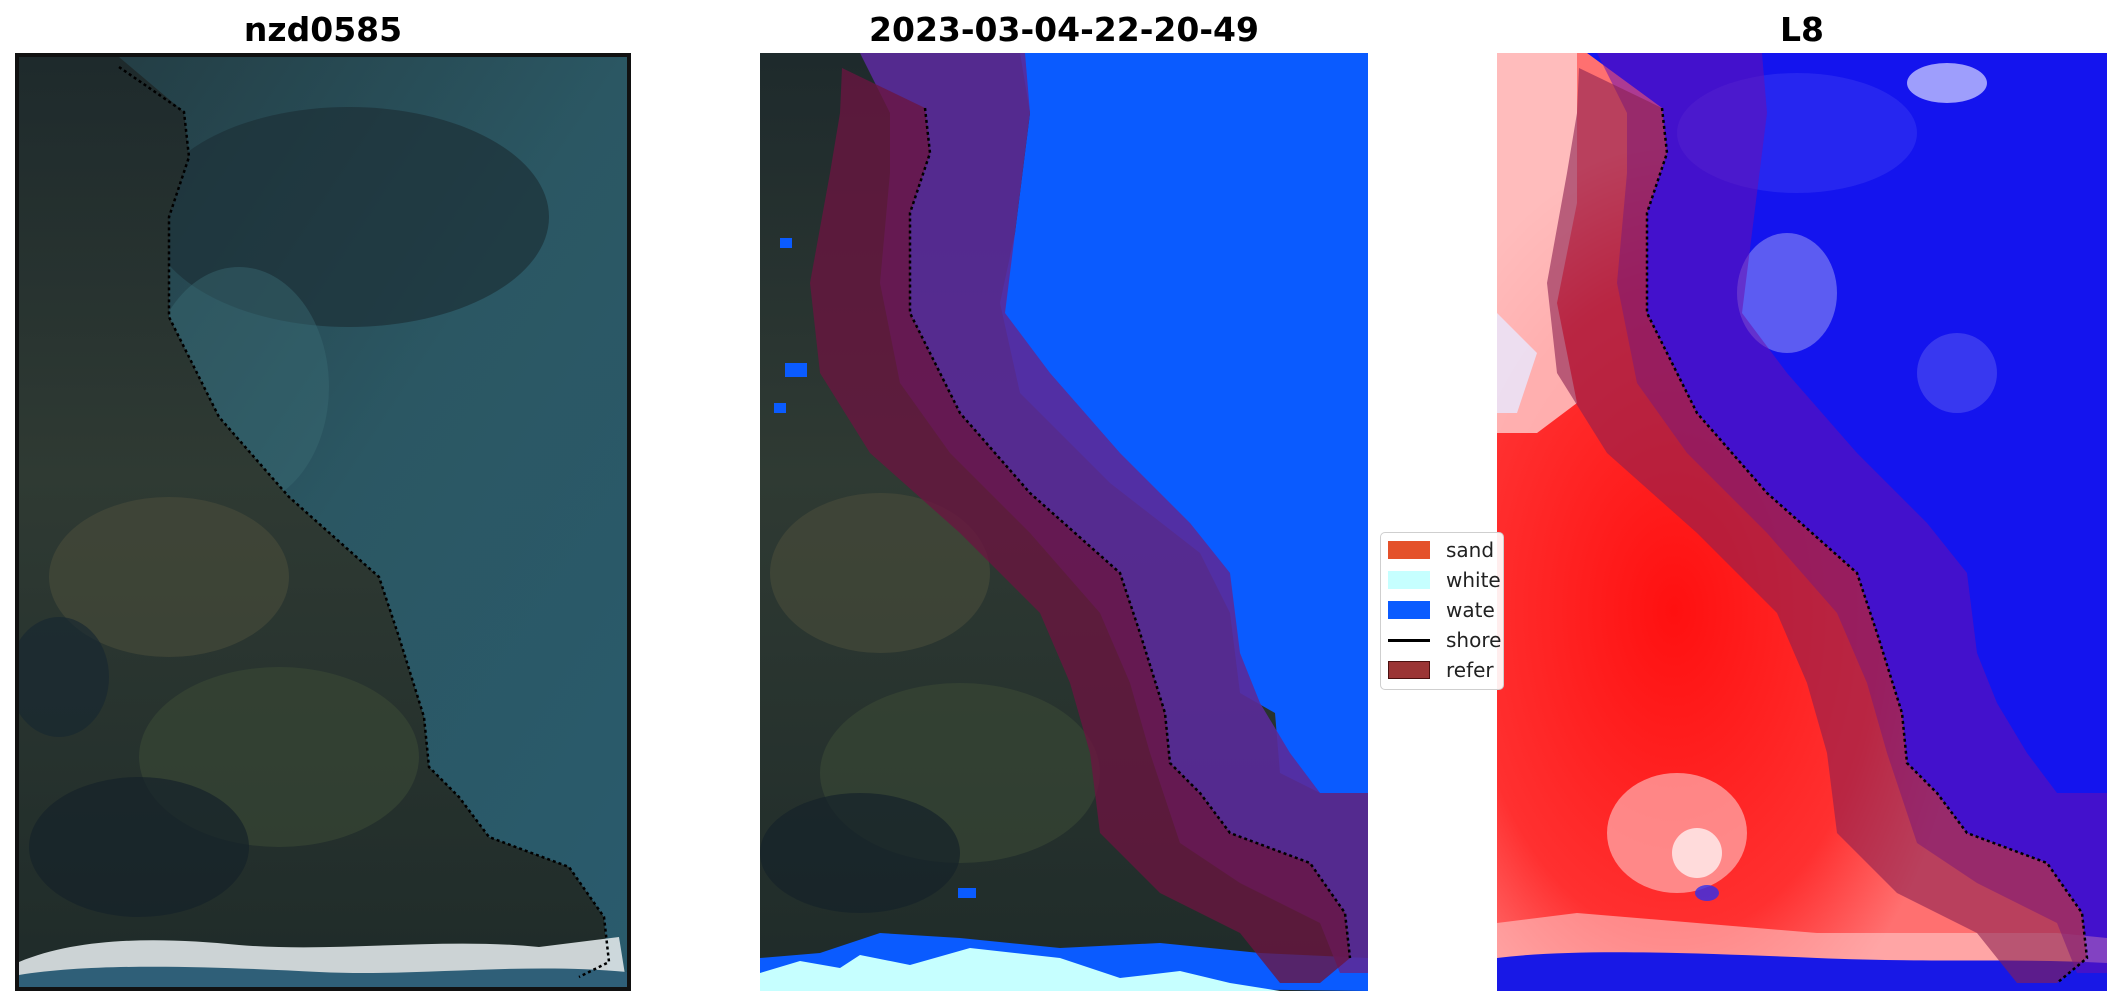 Image resolution: width=2122 pixels, height=1006 pixels. Describe the element at coordinates (1441, 670) in the screenshot. I see `legend-item-reference: refer` at that location.